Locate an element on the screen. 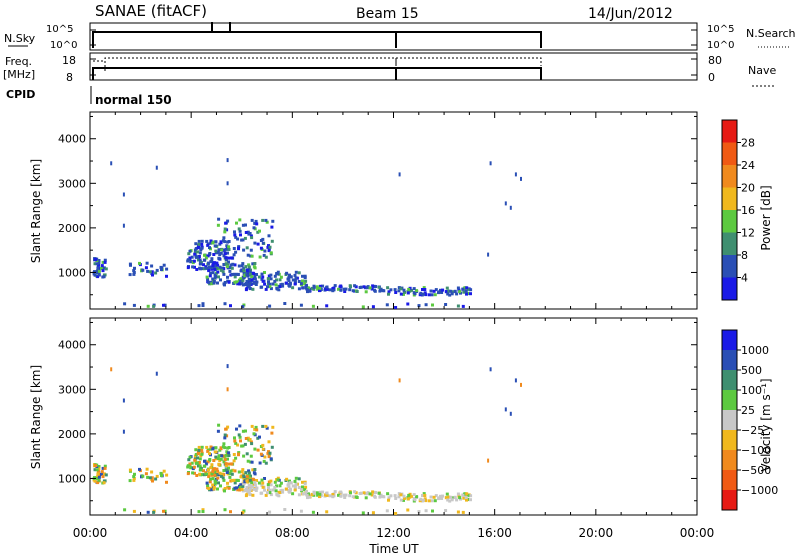 The image size is (800, 554). y-tick-label: 3000 is located at coordinates (72, 389).